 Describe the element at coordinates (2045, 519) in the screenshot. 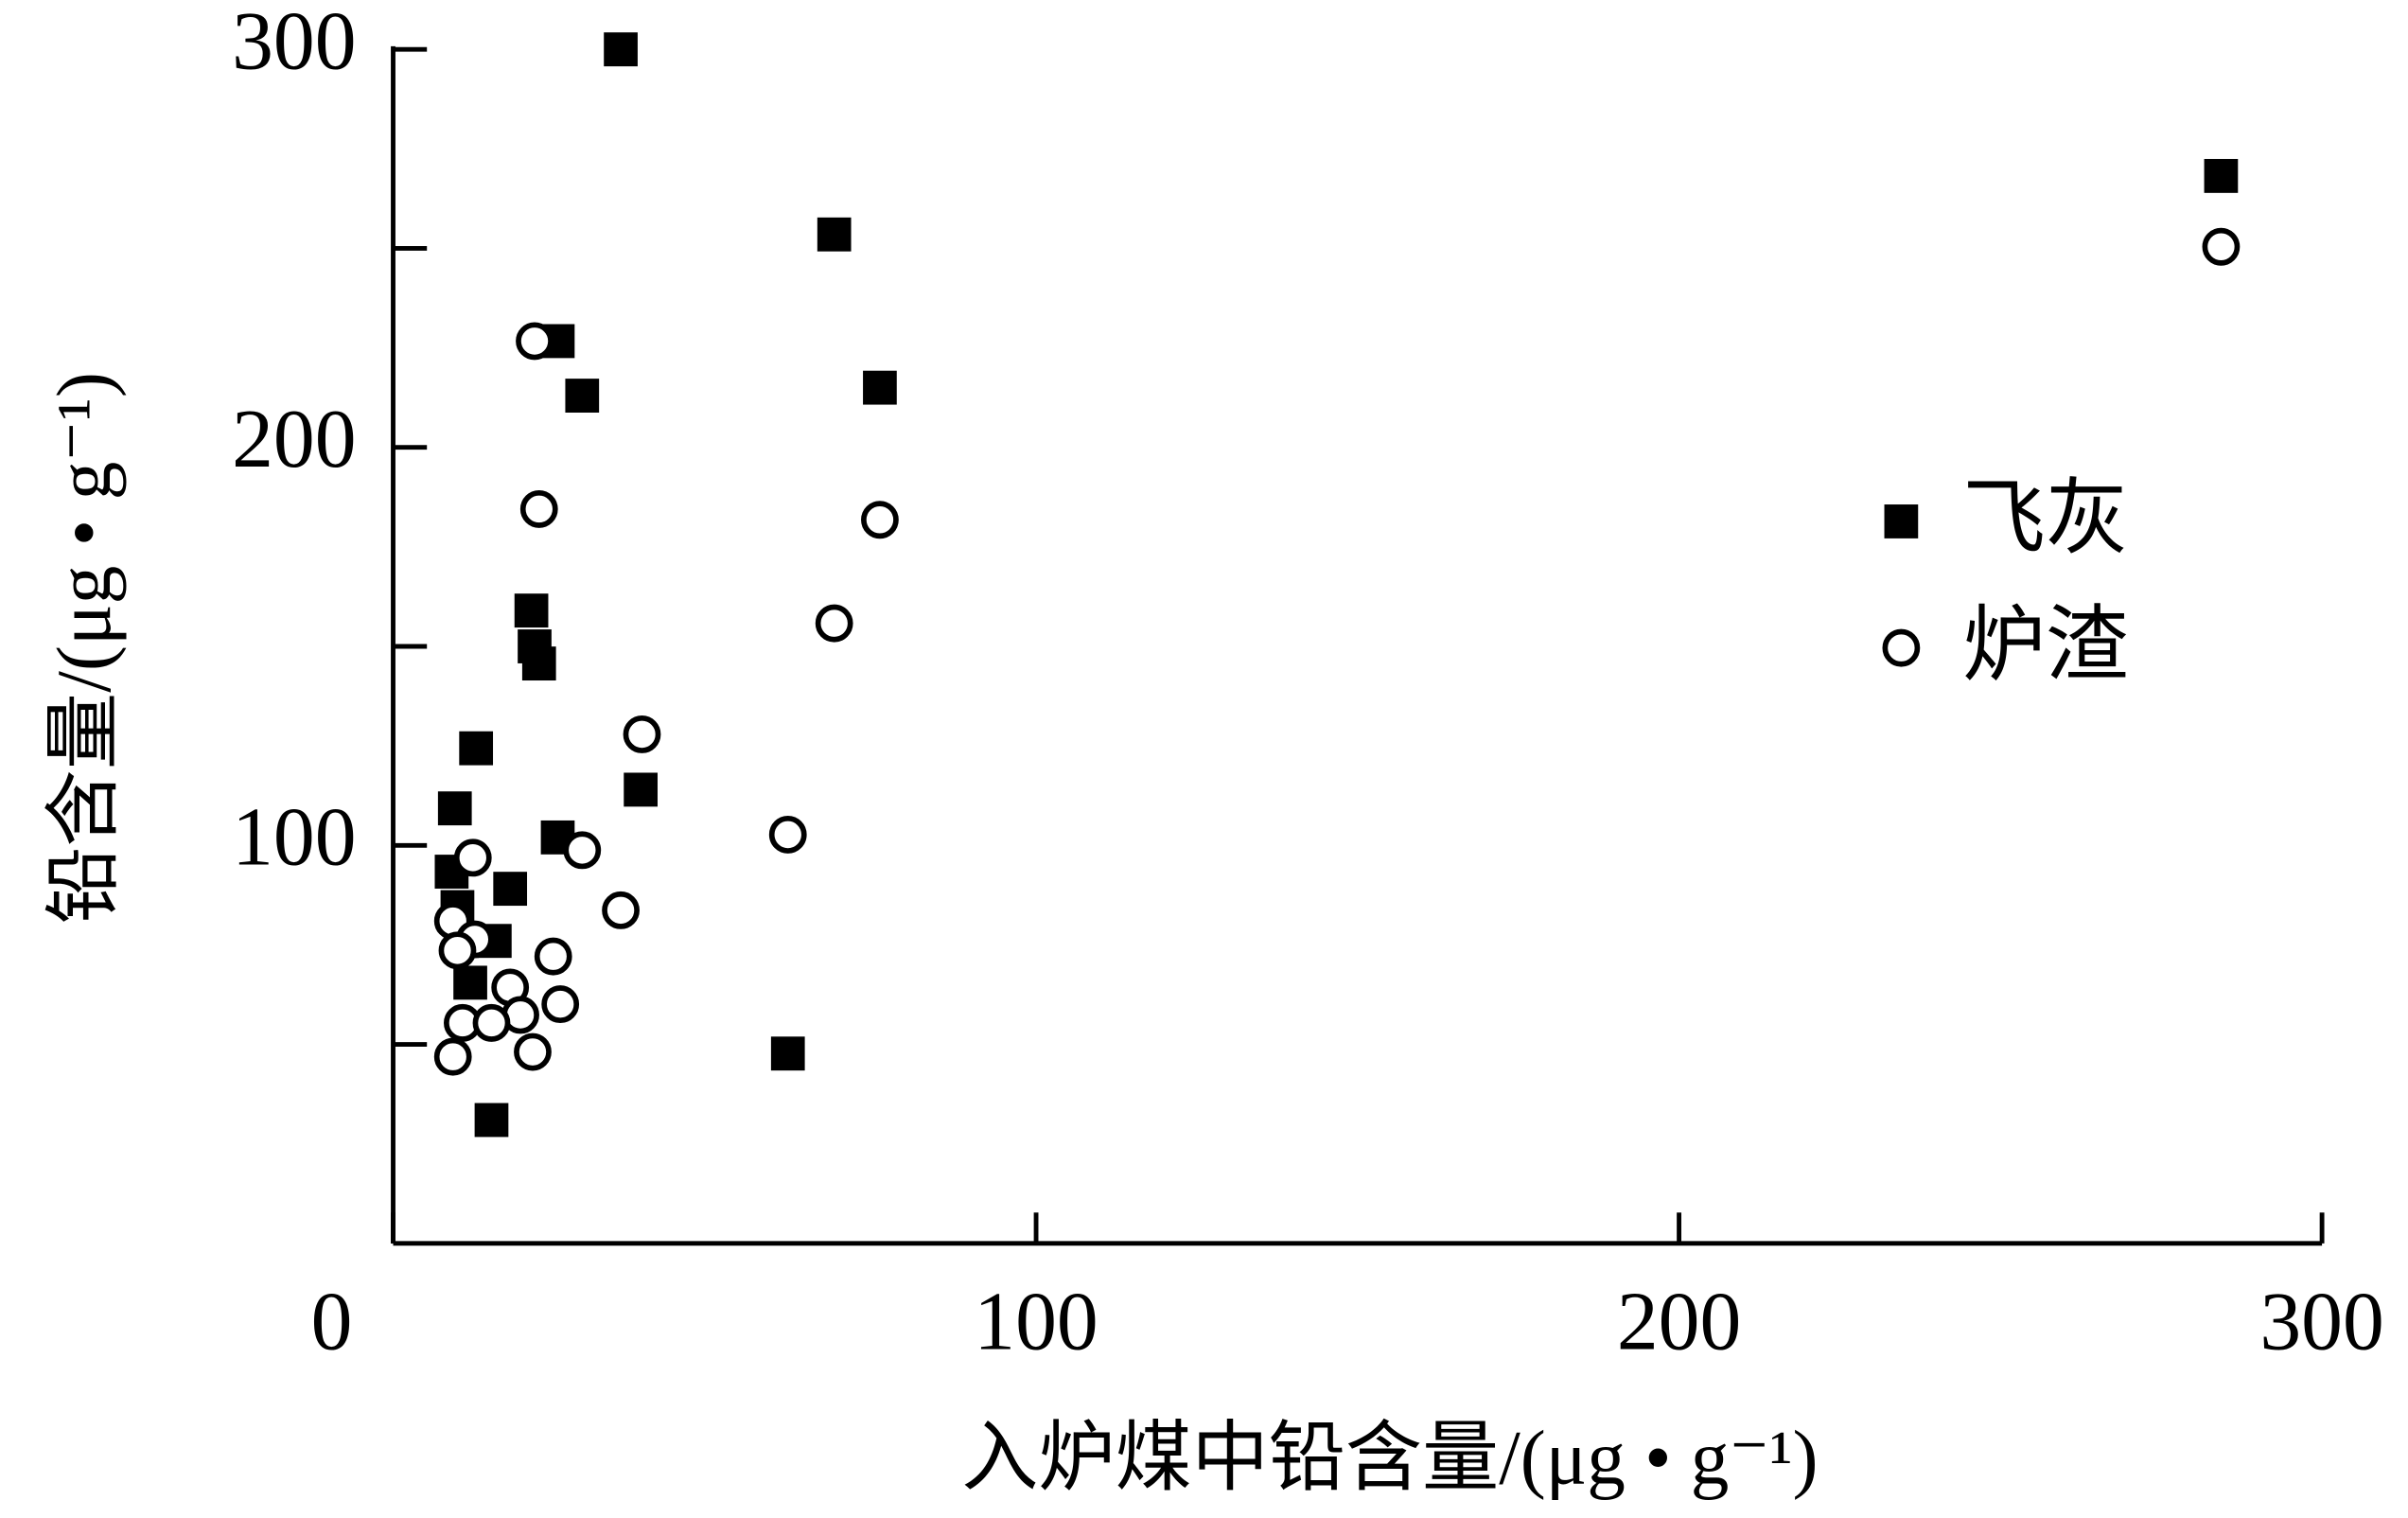

I see `legend-label: 飞灰` at that location.